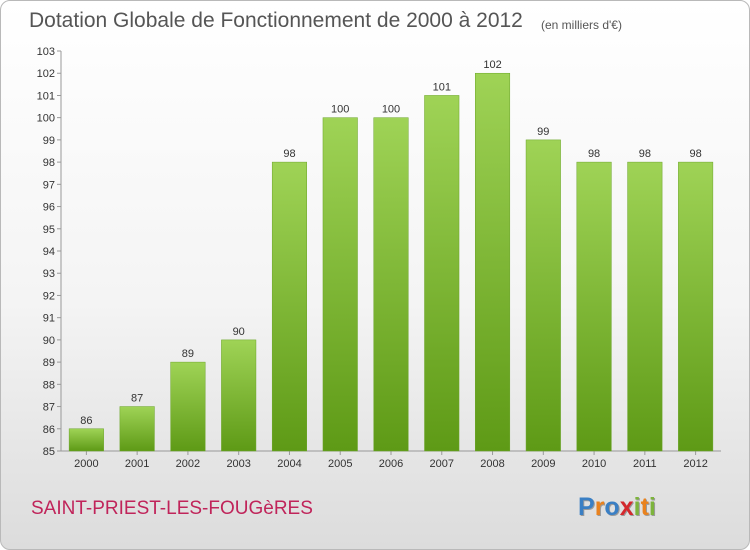 The width and height of the screenshot is (750, 550). I want to click on y-tick-label: 103, so click(46, 52).